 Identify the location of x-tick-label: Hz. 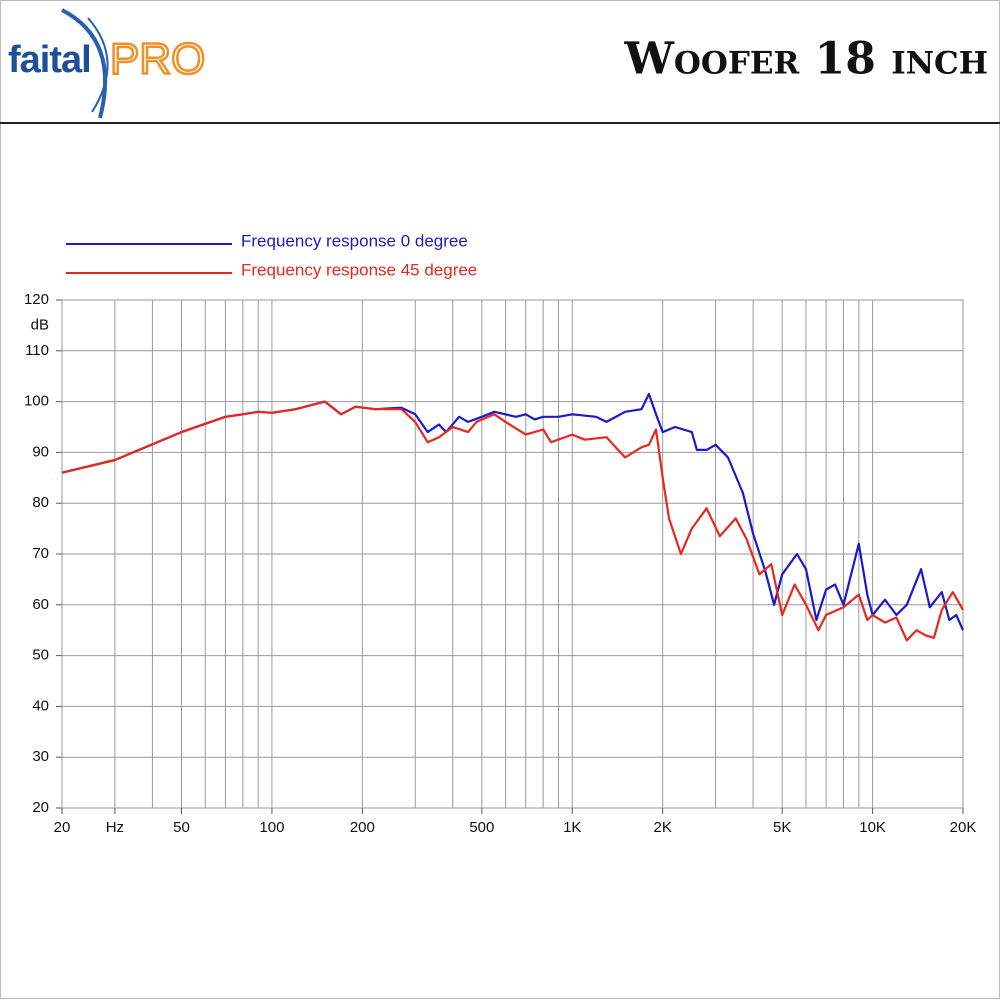
(115, 827).